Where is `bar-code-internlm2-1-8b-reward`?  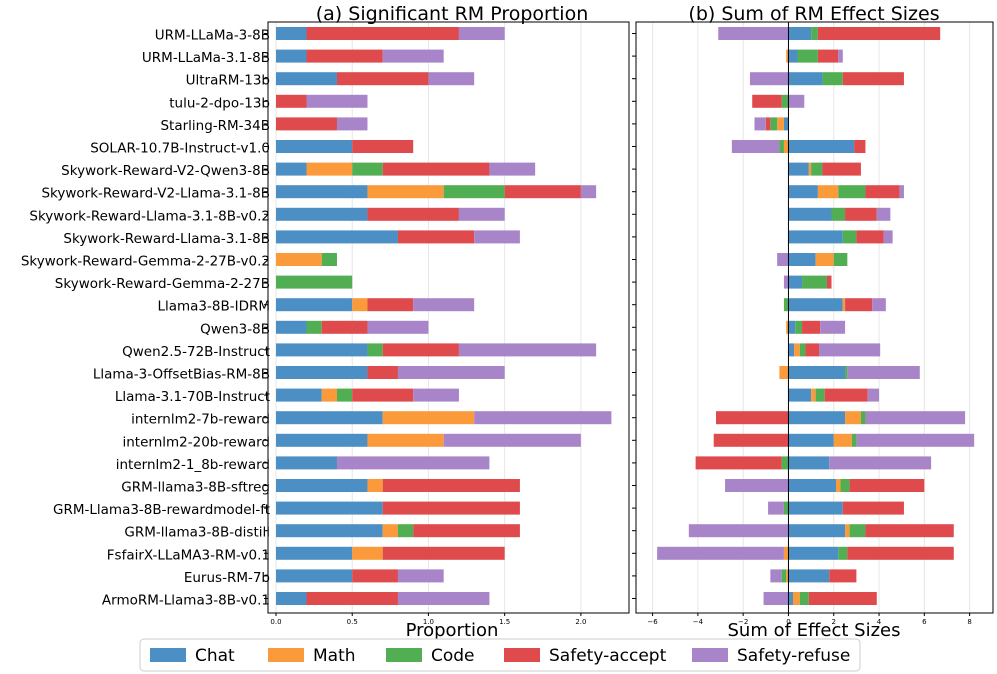
bar-code-internlm2-1-8b-reward is located at coordinates (785, 463).